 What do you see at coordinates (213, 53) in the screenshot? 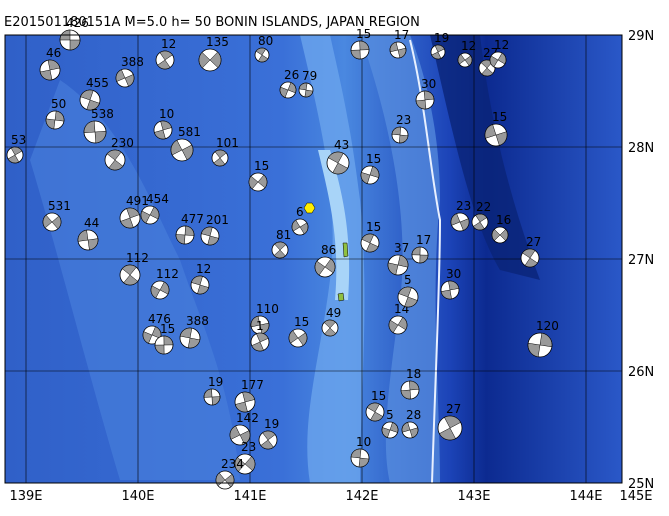
I see `focal-mechanism: 135` at bounding box center [213, 53].